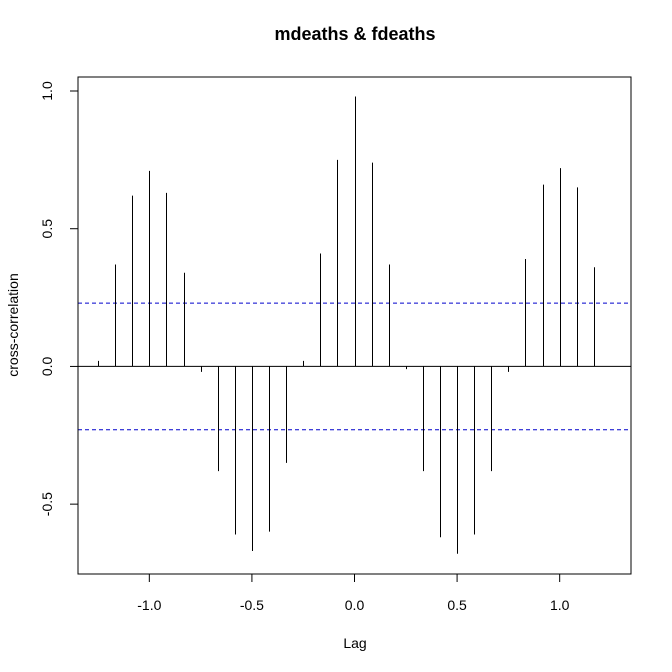 The width and height of the screenshot is (672, 672). I want to click on y-tick-label: -0.5, so click(47, 504).